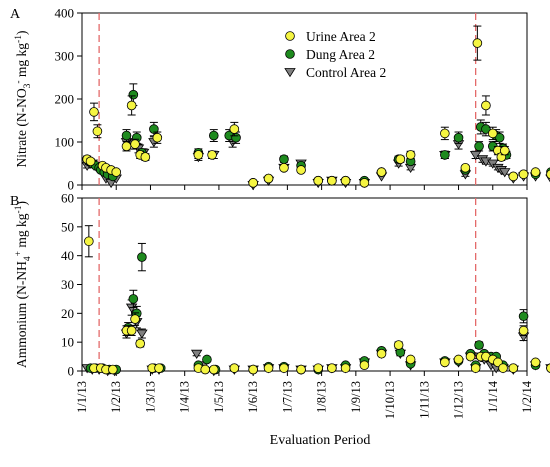 The image size is (550, 467). I want to click on x-tick-label: 1/8/13, so click(322, 397).